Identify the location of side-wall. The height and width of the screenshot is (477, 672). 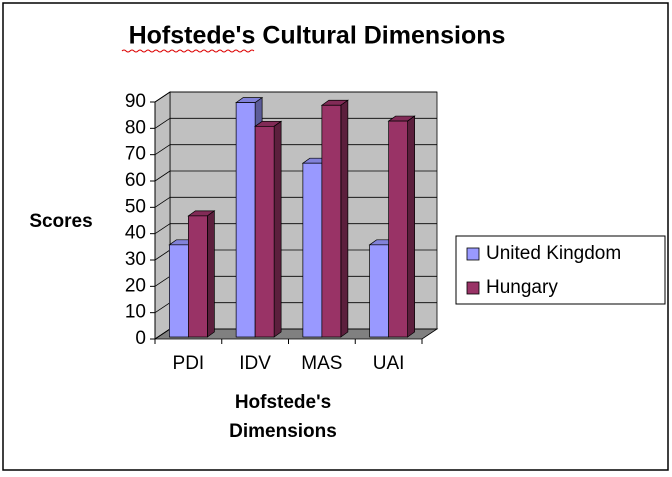
(162, 215).